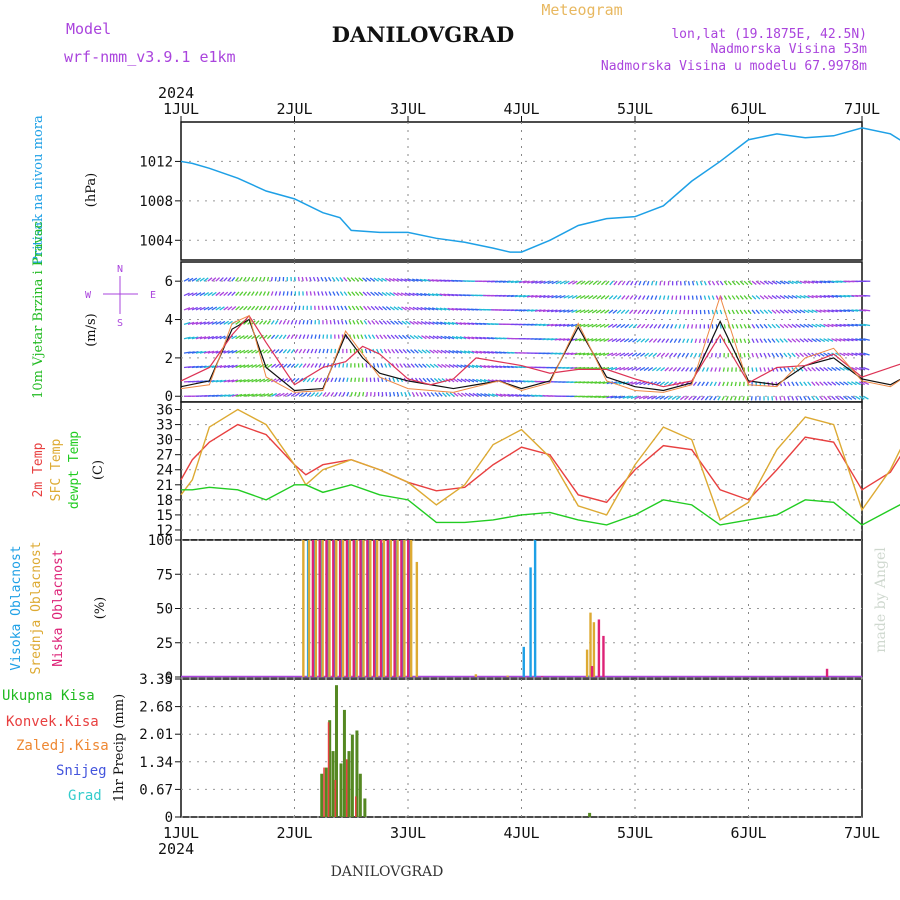 The image size is (900, 900). What do you see at coordinates (540, 343) in the screenshot?
I see `wind-max-line` at bounding box center [540, 343].